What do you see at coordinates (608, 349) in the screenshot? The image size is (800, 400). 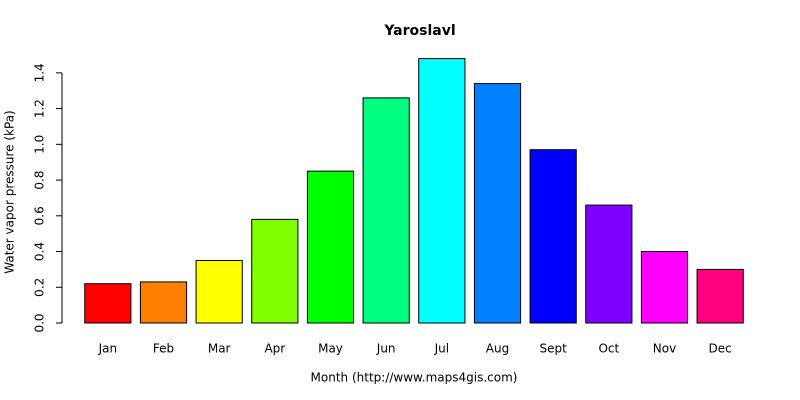 I see `x-tick-label: Oct` at bounding box center [608, 349].